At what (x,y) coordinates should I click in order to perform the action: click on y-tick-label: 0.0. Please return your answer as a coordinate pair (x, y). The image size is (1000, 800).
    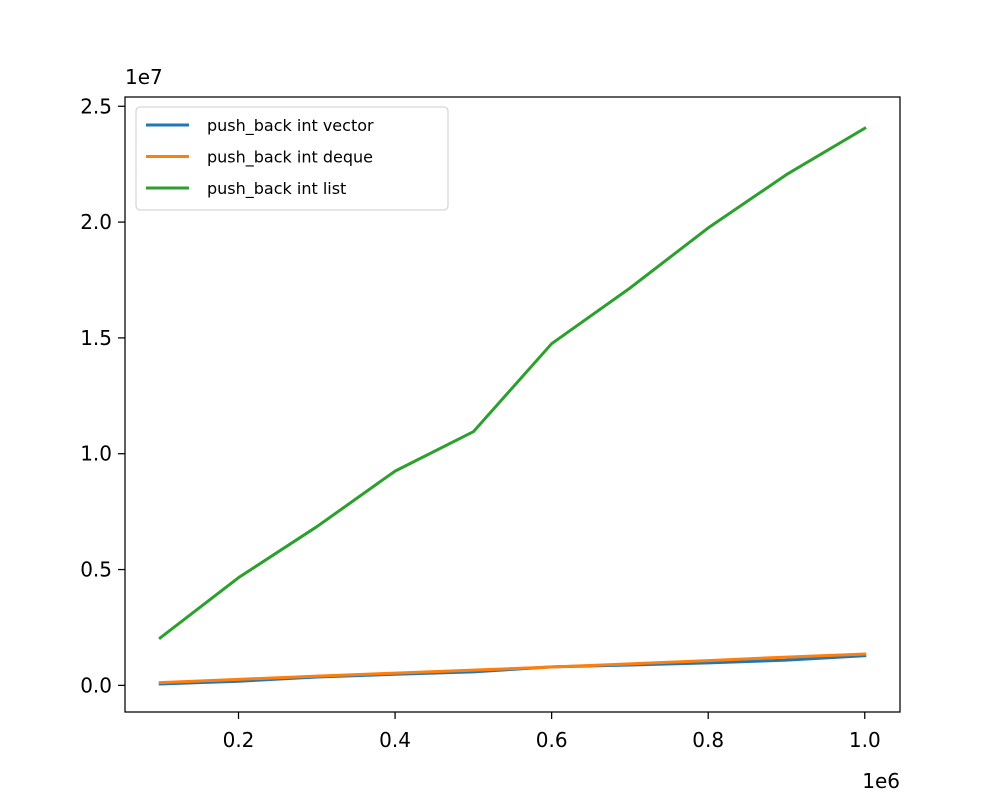
    Looking at the image, I should click on (96, 685).